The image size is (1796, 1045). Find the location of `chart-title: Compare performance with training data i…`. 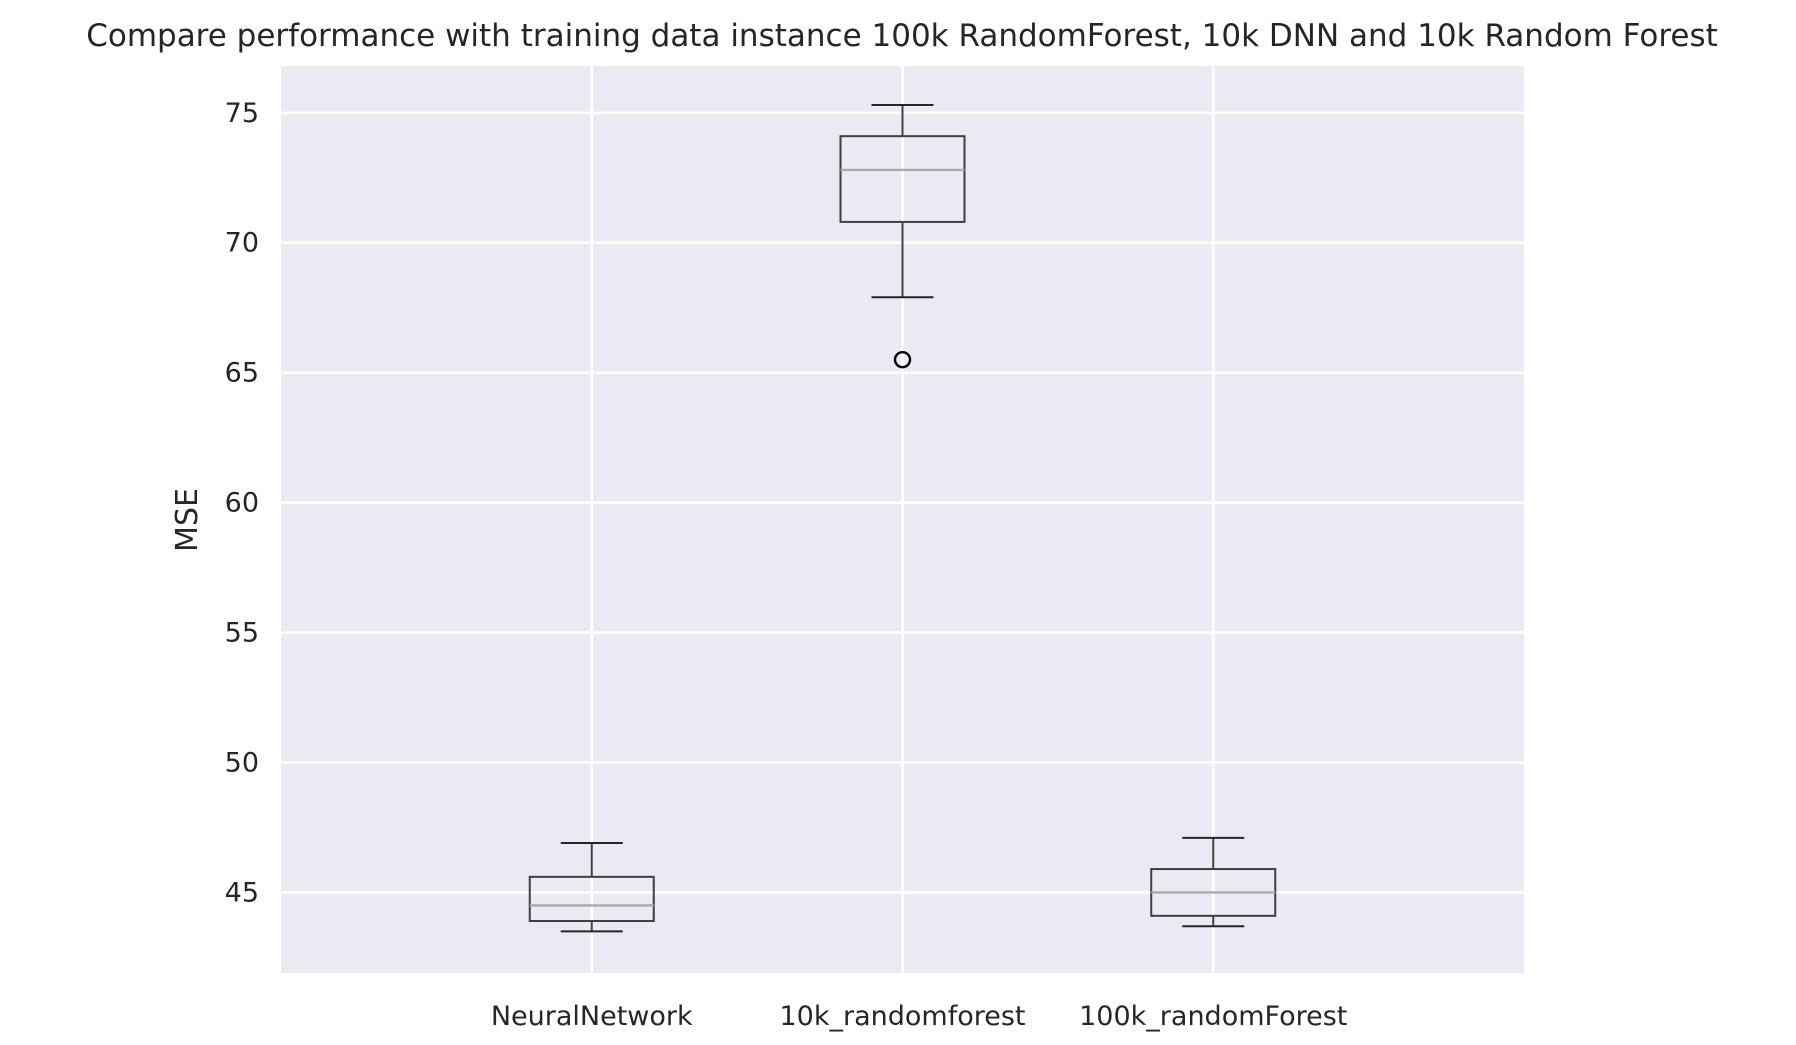

chart-title: Compare performance with training data i… is located at coordinates (902, 36).